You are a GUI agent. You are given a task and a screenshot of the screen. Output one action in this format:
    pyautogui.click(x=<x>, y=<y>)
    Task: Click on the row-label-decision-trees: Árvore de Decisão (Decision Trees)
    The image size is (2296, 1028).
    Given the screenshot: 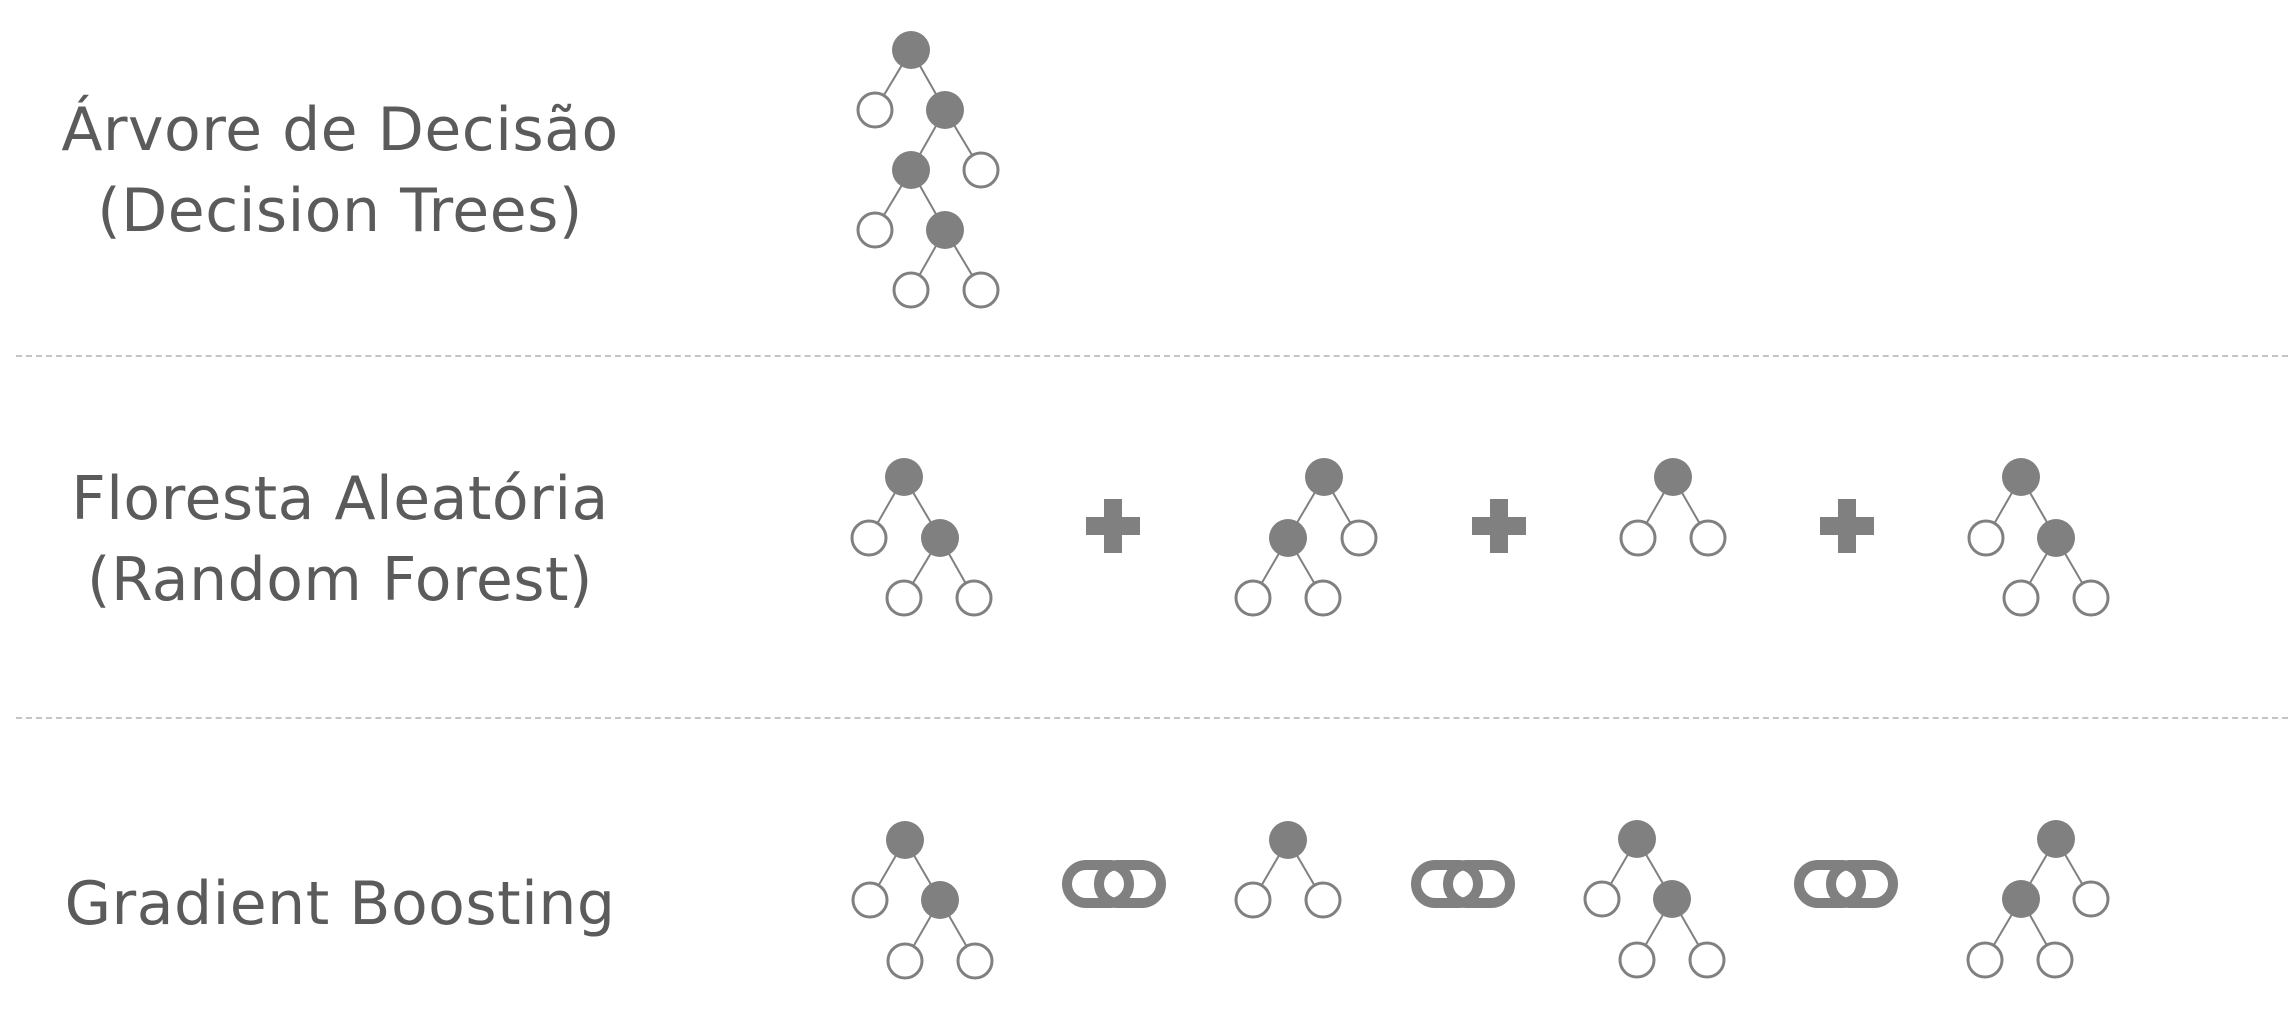 What is the action you would take?
    pyautogui.click(x=340, y=171)
    